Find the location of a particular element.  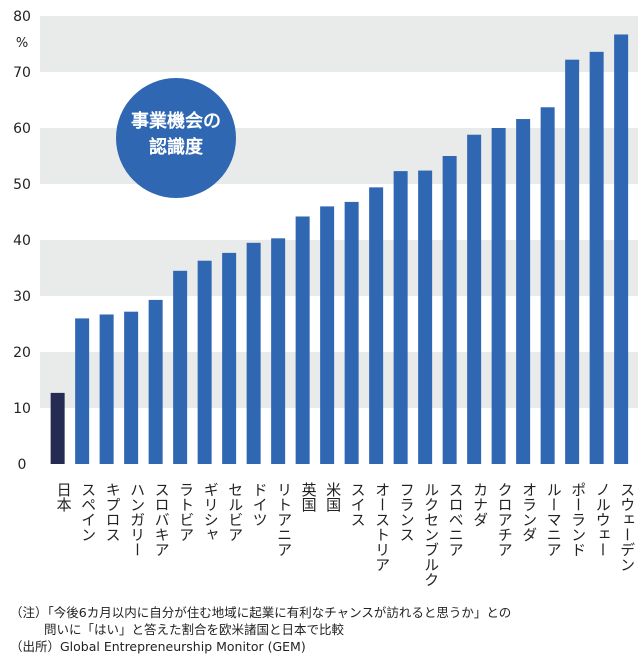

title-badge-circle is located at coordinates (176, 138).